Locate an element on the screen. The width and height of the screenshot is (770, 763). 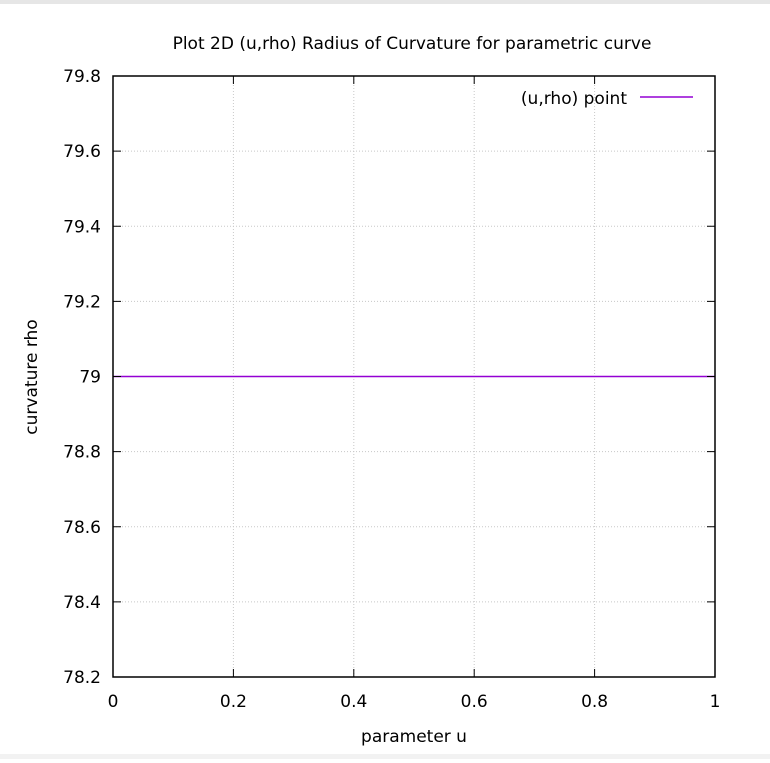
x-tick-label-4: 0.8 is located at coordinates (594, 702).